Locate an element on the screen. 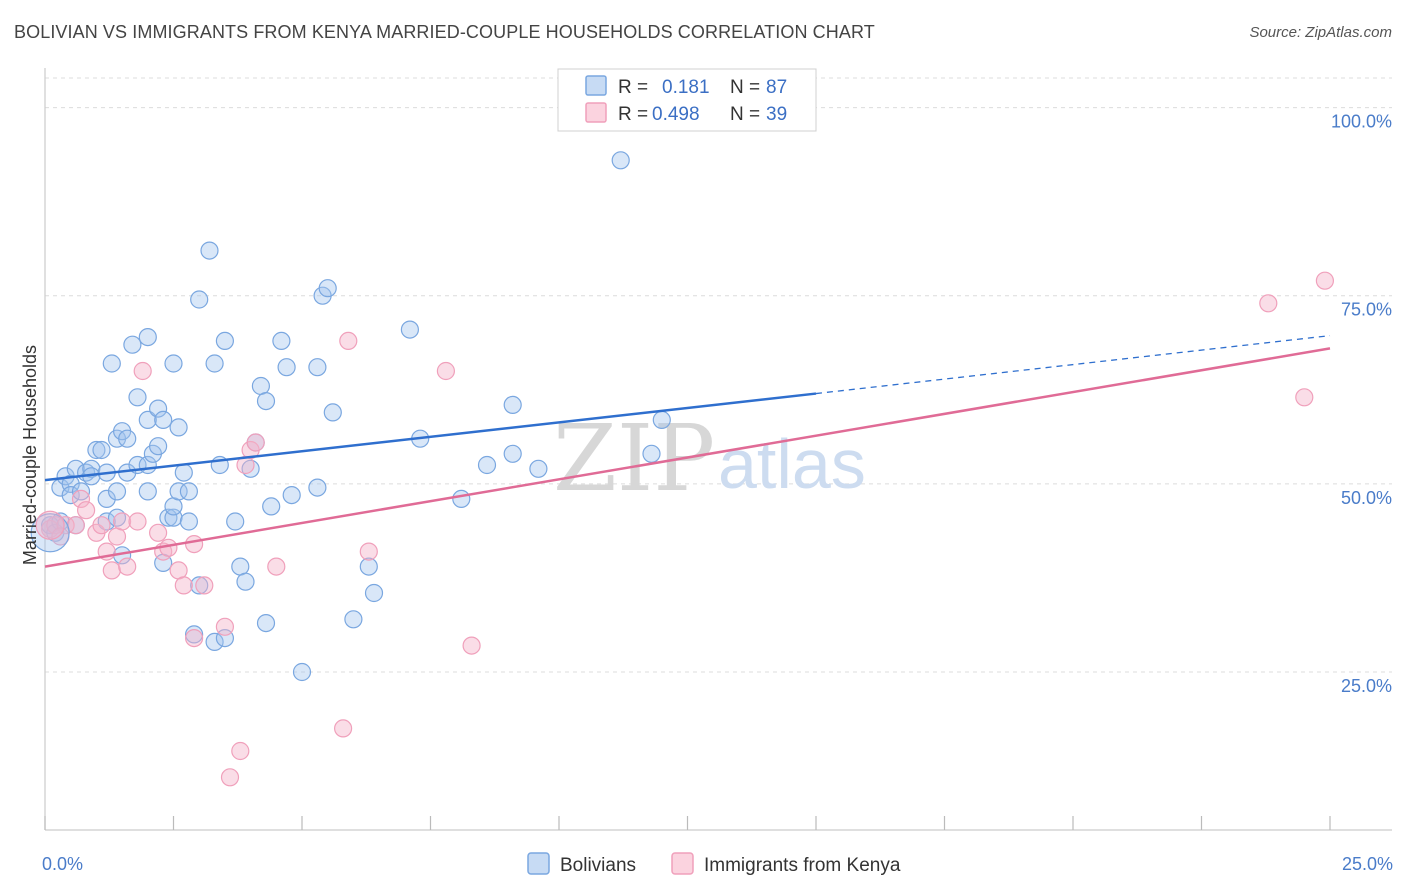 The width and height of the screenshot is (1406, 892). y-axis-title: Married-couple Households is located at coordinates (30, 455).